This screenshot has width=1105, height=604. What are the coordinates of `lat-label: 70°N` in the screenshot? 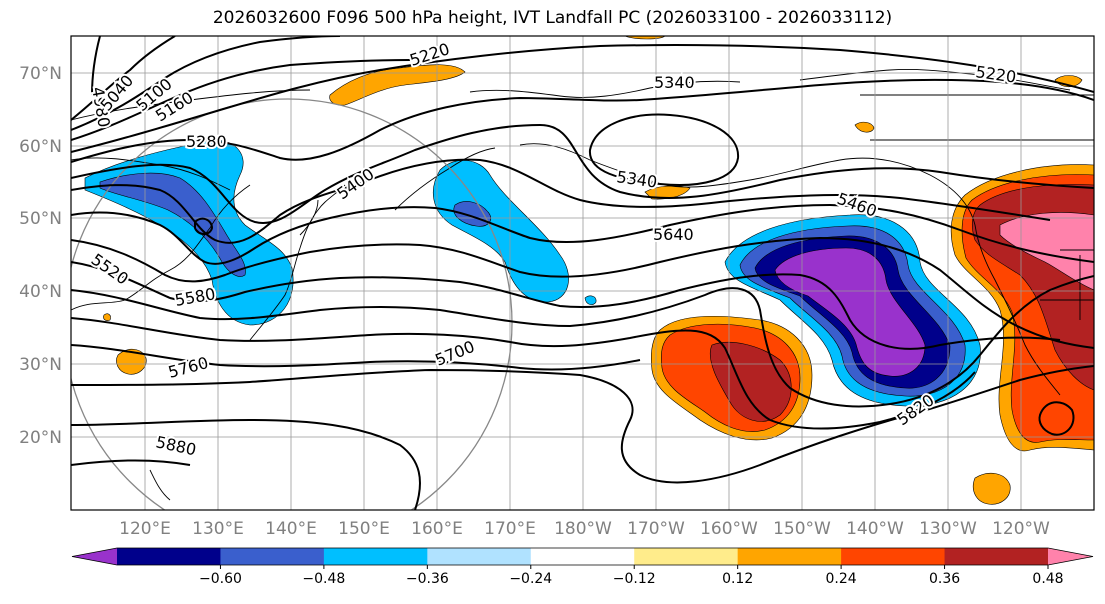 It's located at (40, 74).